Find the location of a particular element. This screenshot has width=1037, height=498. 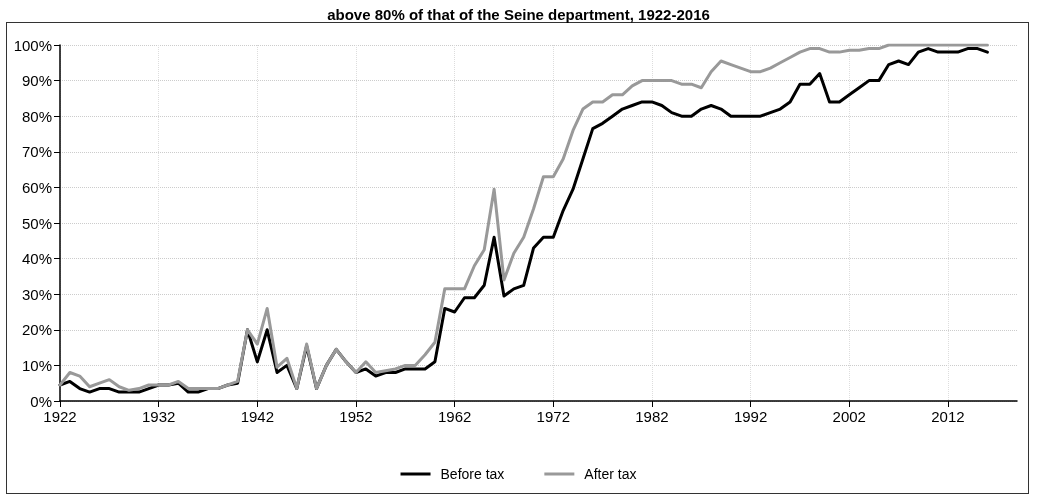

x-tick-label: 2002 is located at coordinates (849, 416).